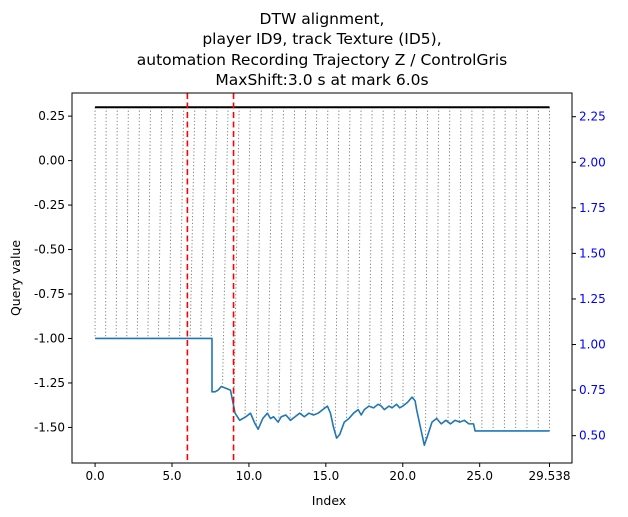 The image size is (628, 517). Describe the element at coordinates (249, 476) in the screenshot. I see `x-tick-label: 10.0` at that location.